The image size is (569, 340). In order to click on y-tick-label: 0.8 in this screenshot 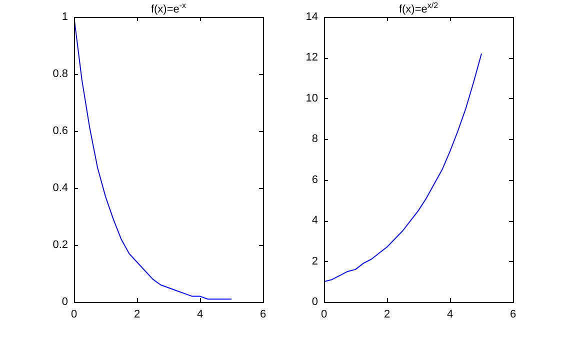, I will do `click(60, 74)`.